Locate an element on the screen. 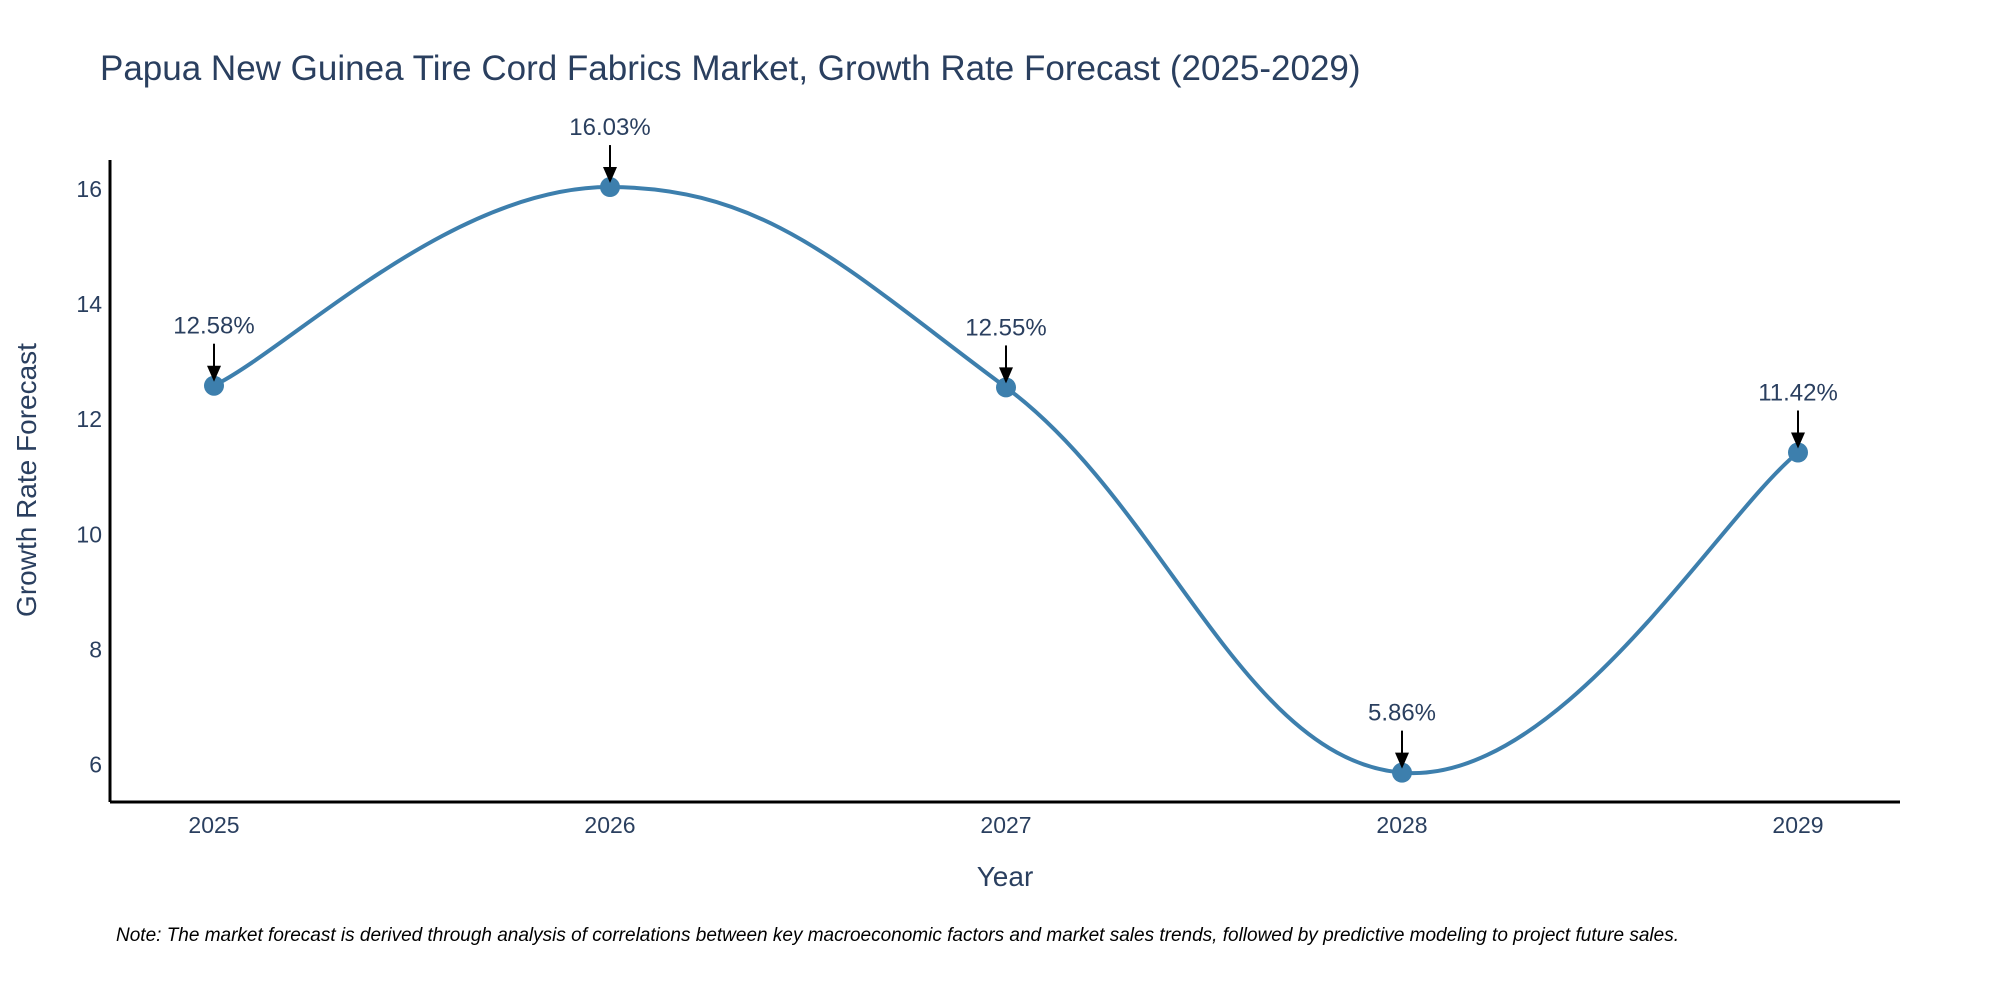  y-tick-label: 6 is located at coordinates (95, 765).